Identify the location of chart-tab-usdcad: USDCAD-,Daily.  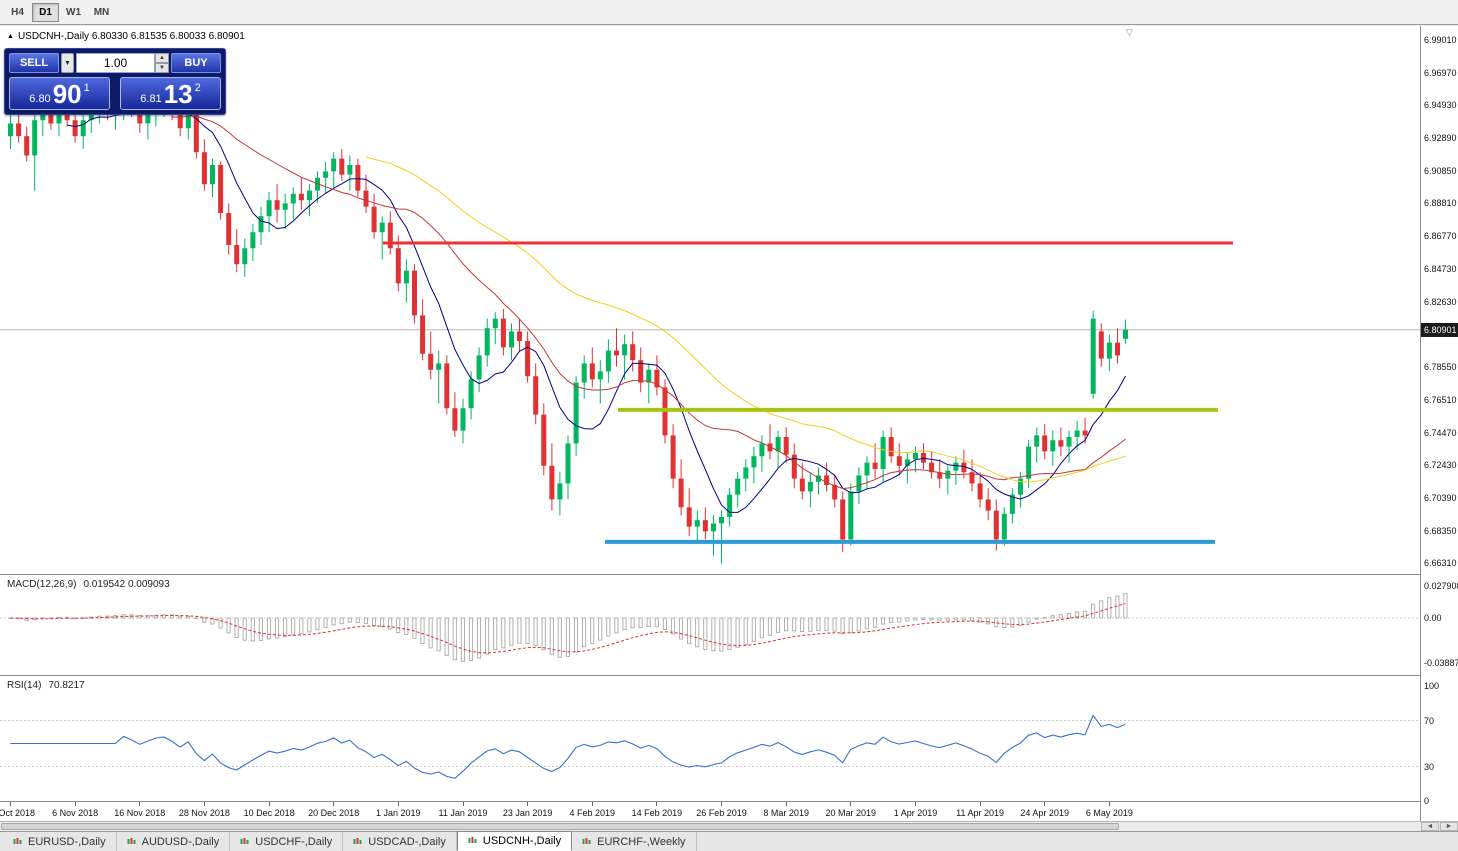
(400, 841).